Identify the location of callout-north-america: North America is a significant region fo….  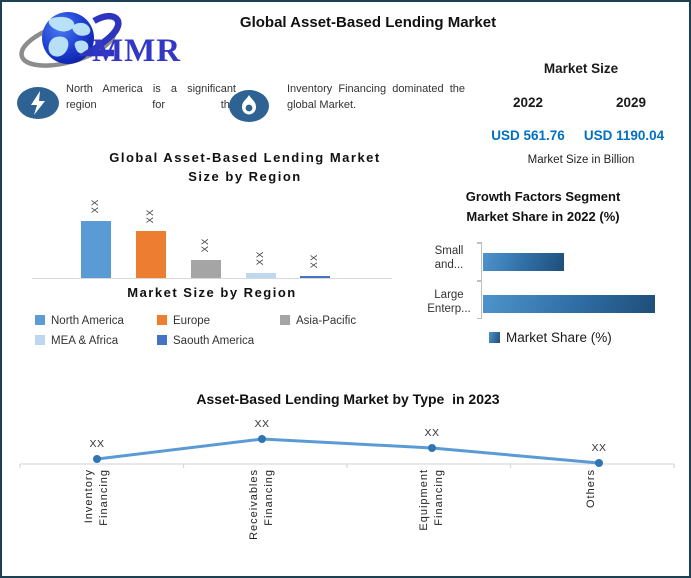
(151, 97).